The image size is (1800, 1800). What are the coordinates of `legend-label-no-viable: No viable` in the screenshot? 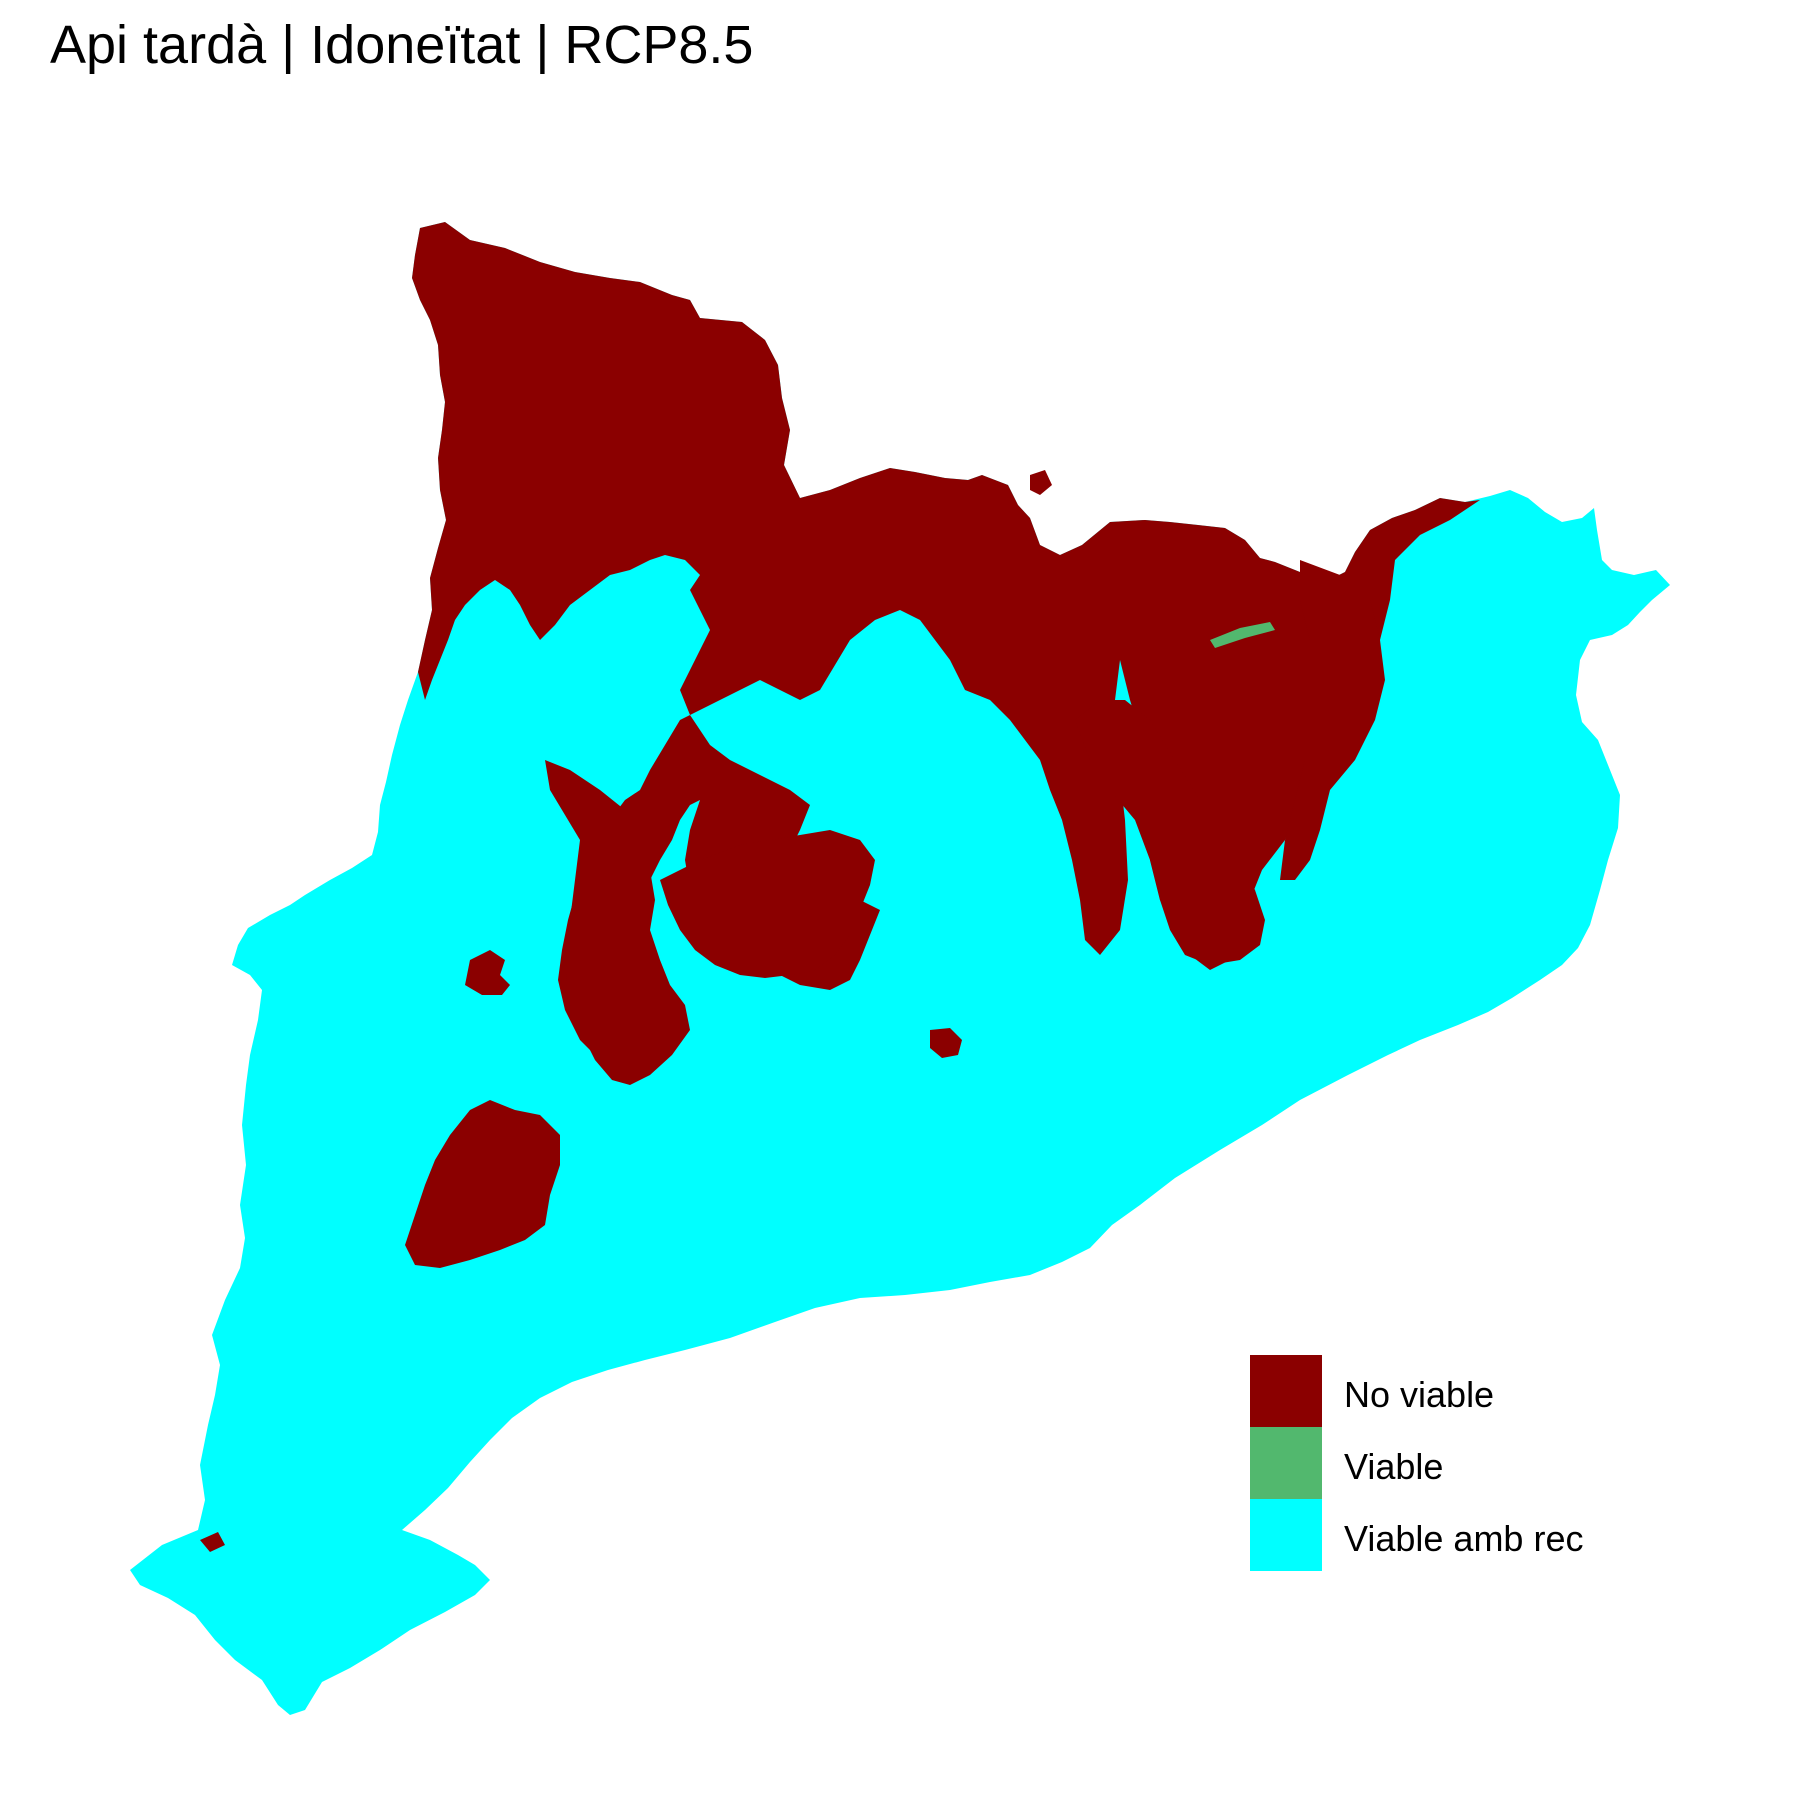 It's located at (1419, 1394).